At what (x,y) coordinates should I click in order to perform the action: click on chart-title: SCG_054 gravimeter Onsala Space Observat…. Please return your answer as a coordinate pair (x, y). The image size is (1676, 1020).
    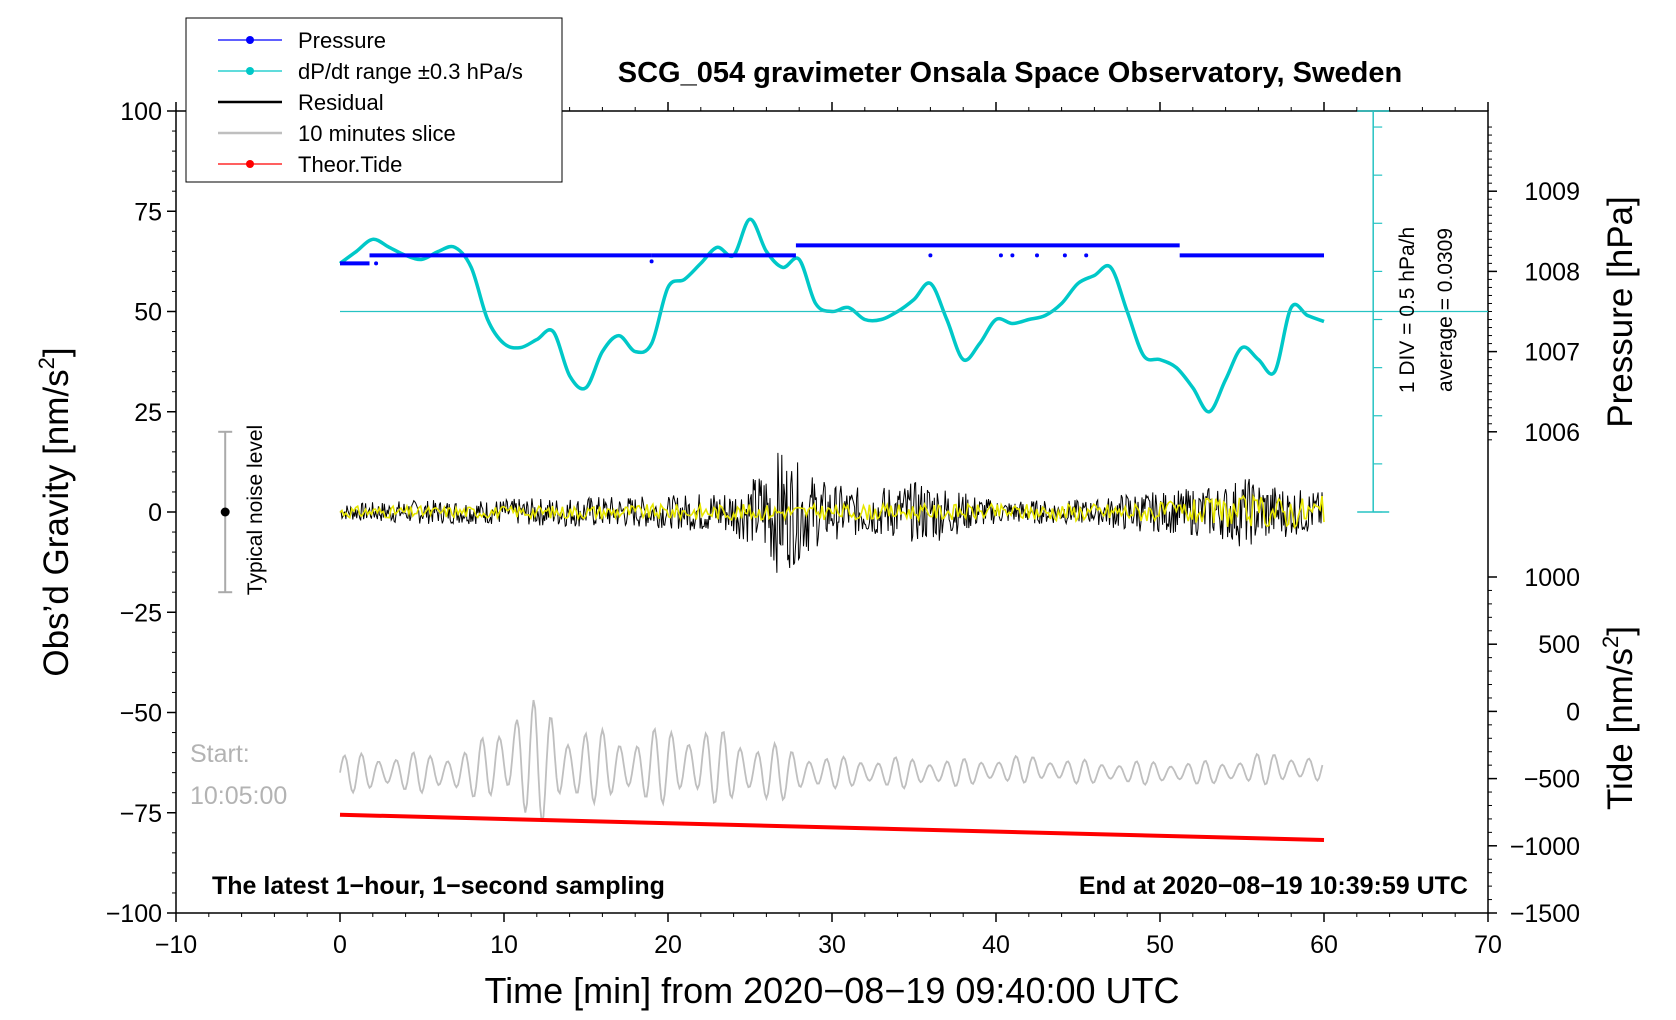
    Looking at the image, I should click on (1010, 73).